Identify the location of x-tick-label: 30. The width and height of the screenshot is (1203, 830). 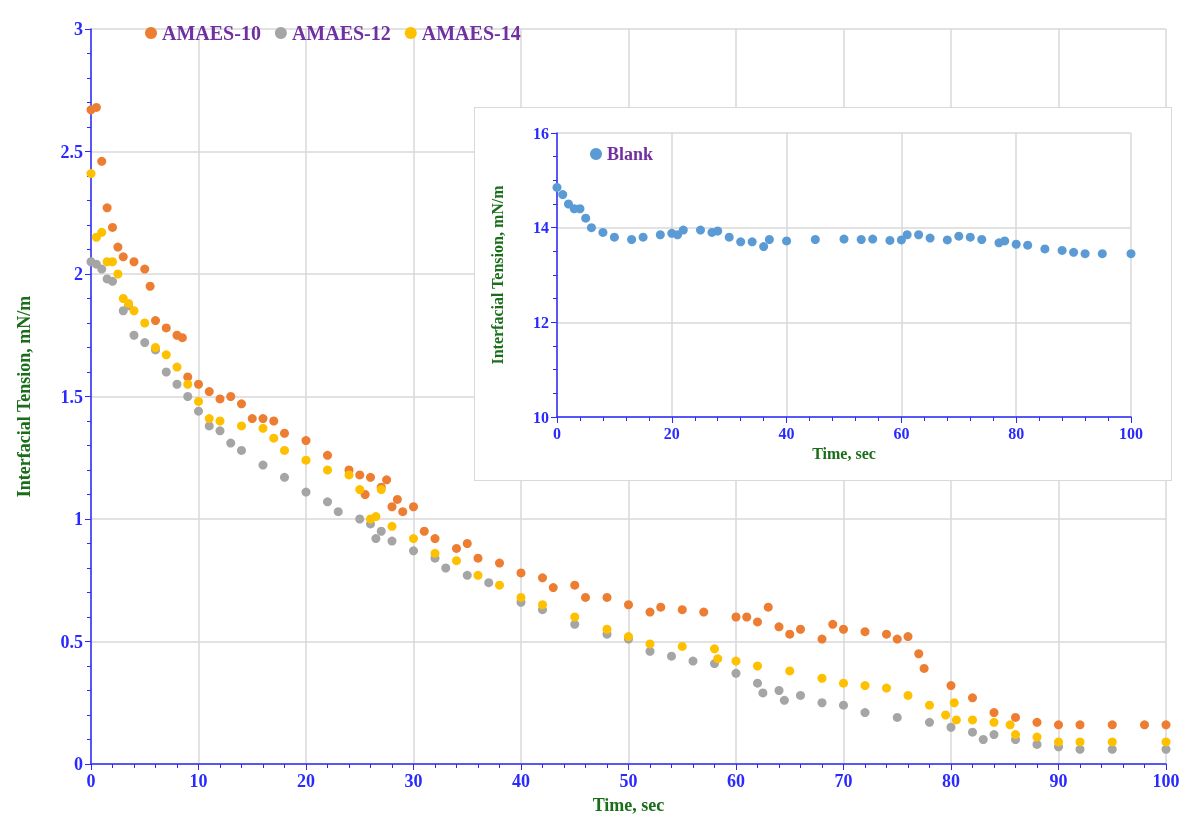
(413, 781).